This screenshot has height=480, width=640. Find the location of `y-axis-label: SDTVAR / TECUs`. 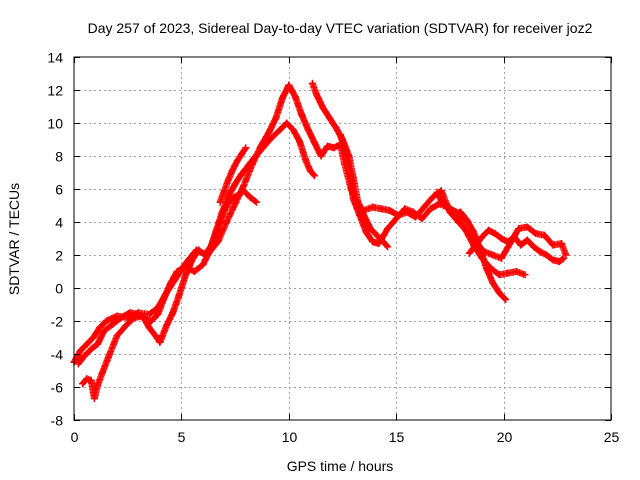

y-axis-label: SDTVAR / TECUs is located at coordinates (14, 239).